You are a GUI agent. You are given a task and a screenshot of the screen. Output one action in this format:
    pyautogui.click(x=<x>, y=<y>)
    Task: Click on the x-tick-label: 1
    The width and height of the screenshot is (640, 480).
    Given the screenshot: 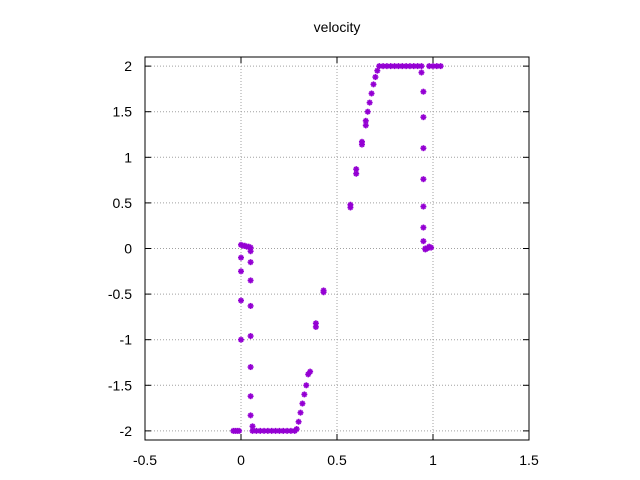 What is the action you would take?
    pyautogui.click(x=433, y=460)
    